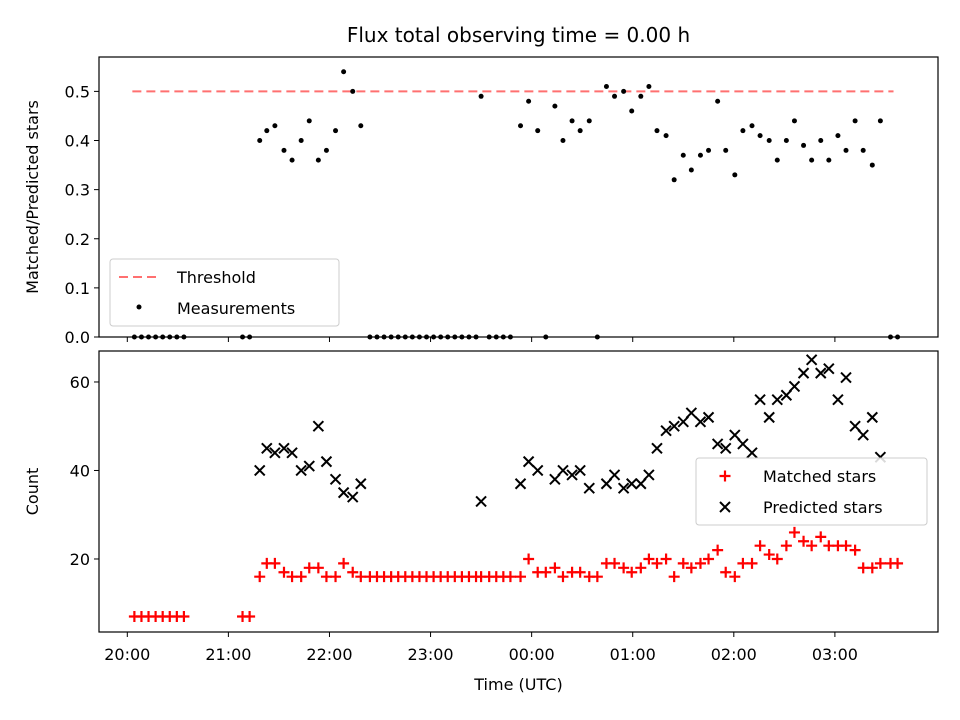 This screenshot has height=720, width=960. Describe the element at coordinates (532, 654) in the screenshot. I see `x-tick-label: 00:00` at that location.